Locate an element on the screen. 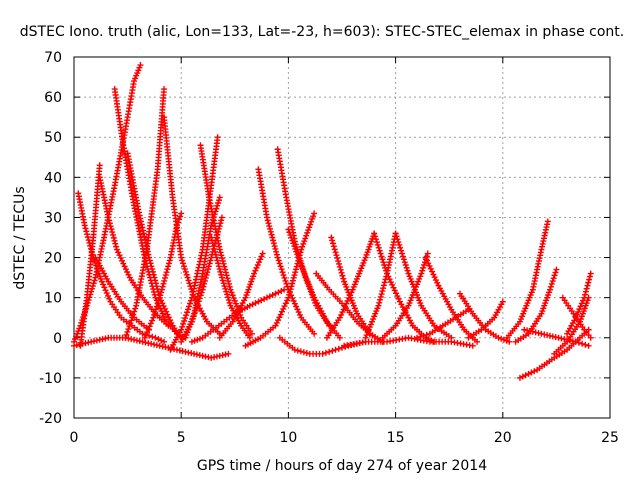 The height and width of the screenshot is (480, 640). y-tick-label: 40 is located at coordinates (53, 178).